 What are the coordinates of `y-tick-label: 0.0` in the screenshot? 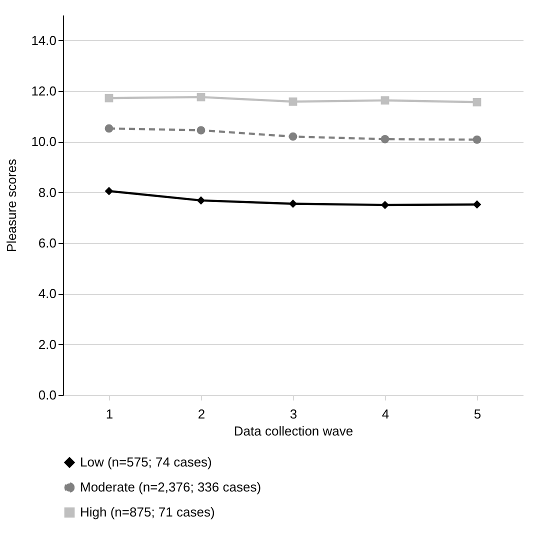 It's located at (47, 395).